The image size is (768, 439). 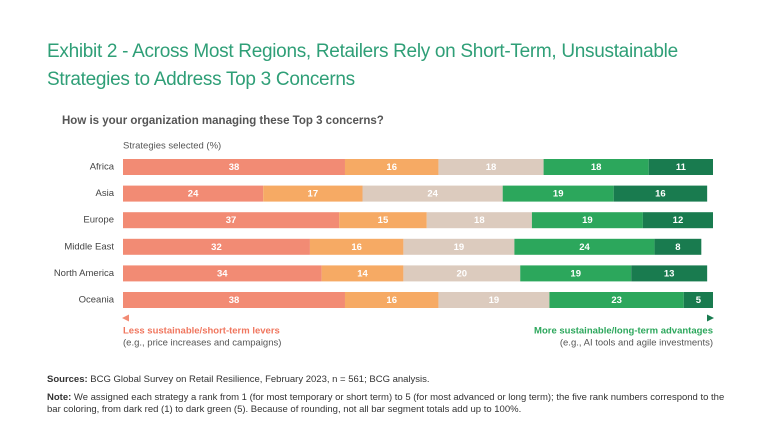 I want to click on value-label: 20, so click(x=462, y=273).